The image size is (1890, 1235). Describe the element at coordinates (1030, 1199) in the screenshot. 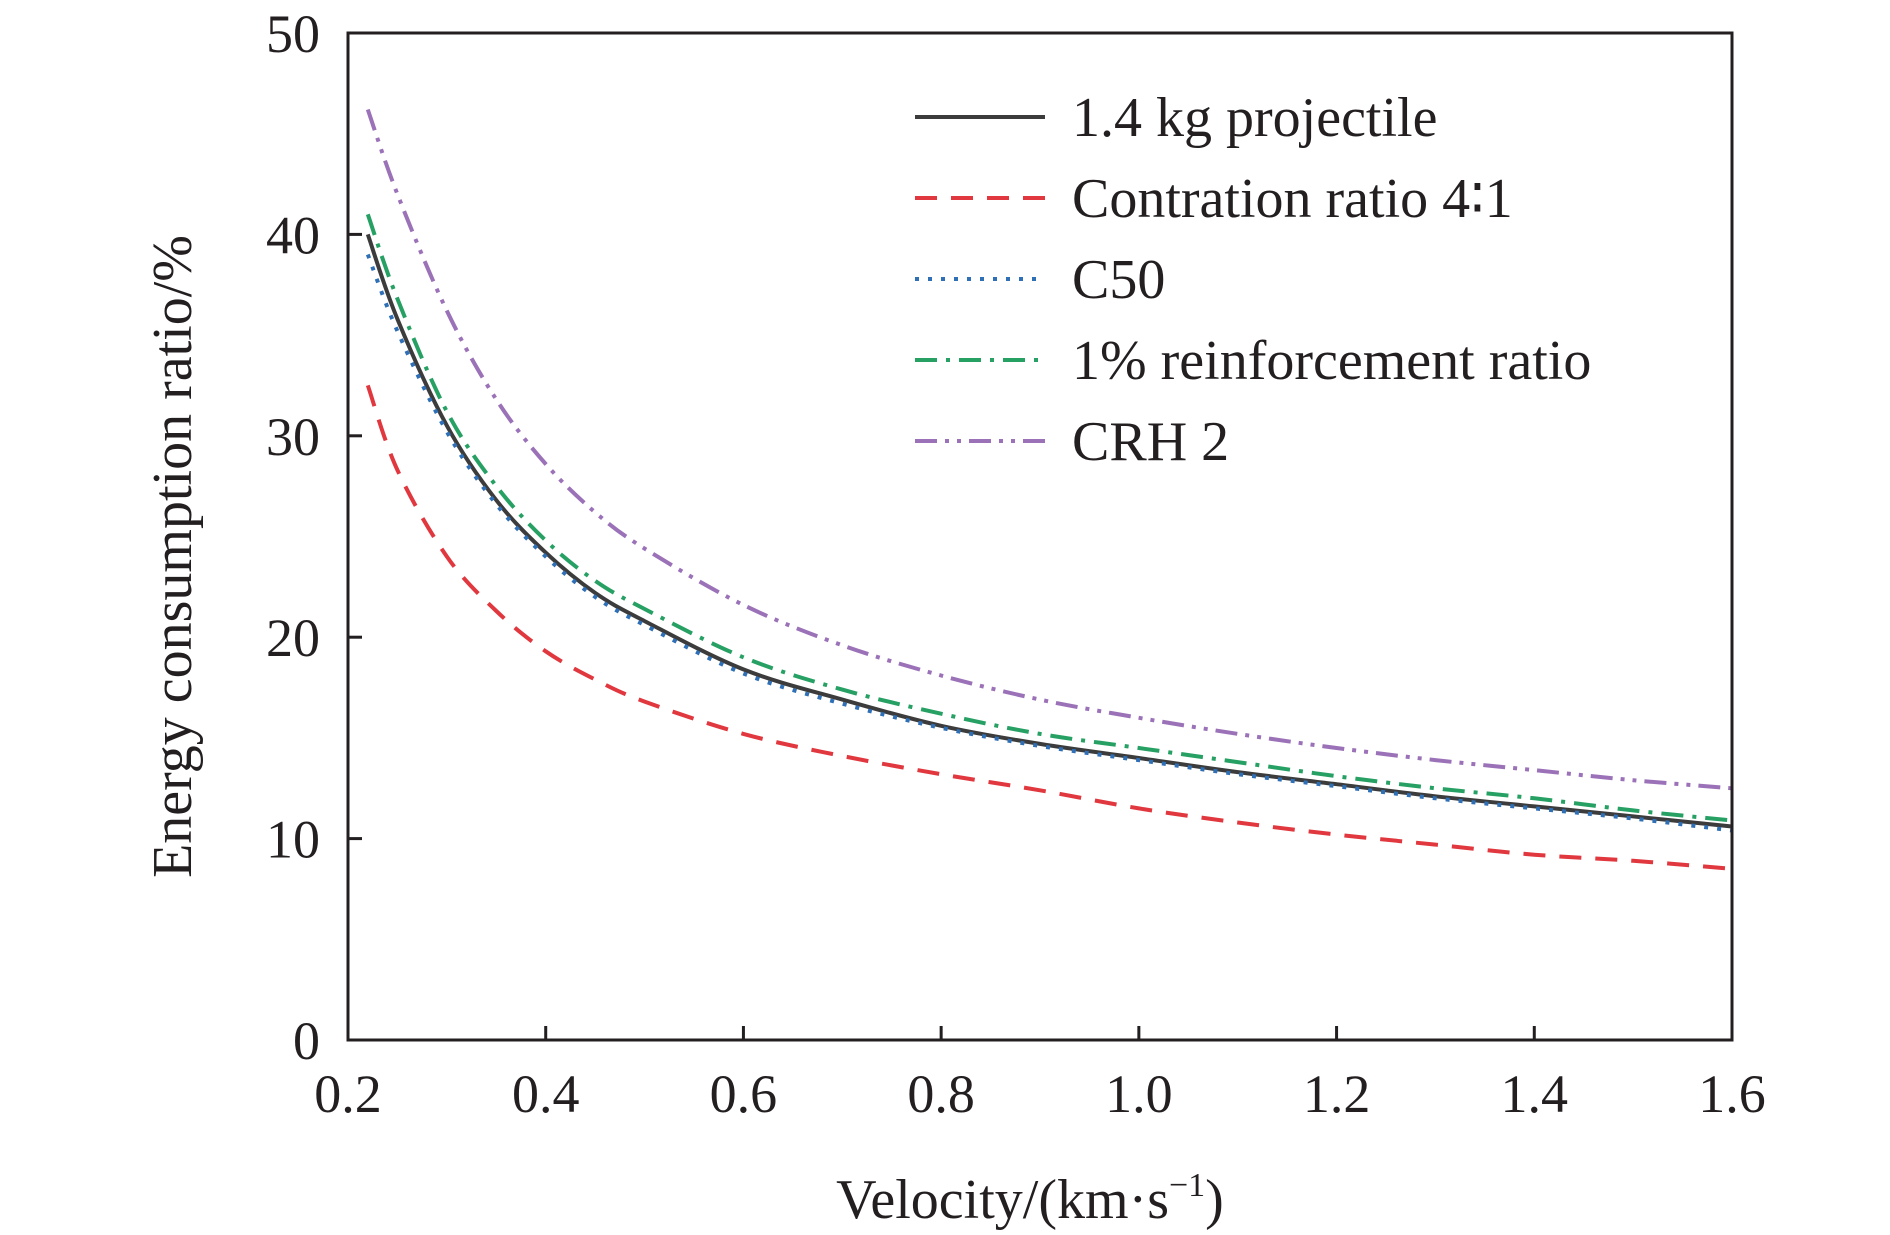

I see `x-axis-title: Velocity/(km·s−1)` at that location.